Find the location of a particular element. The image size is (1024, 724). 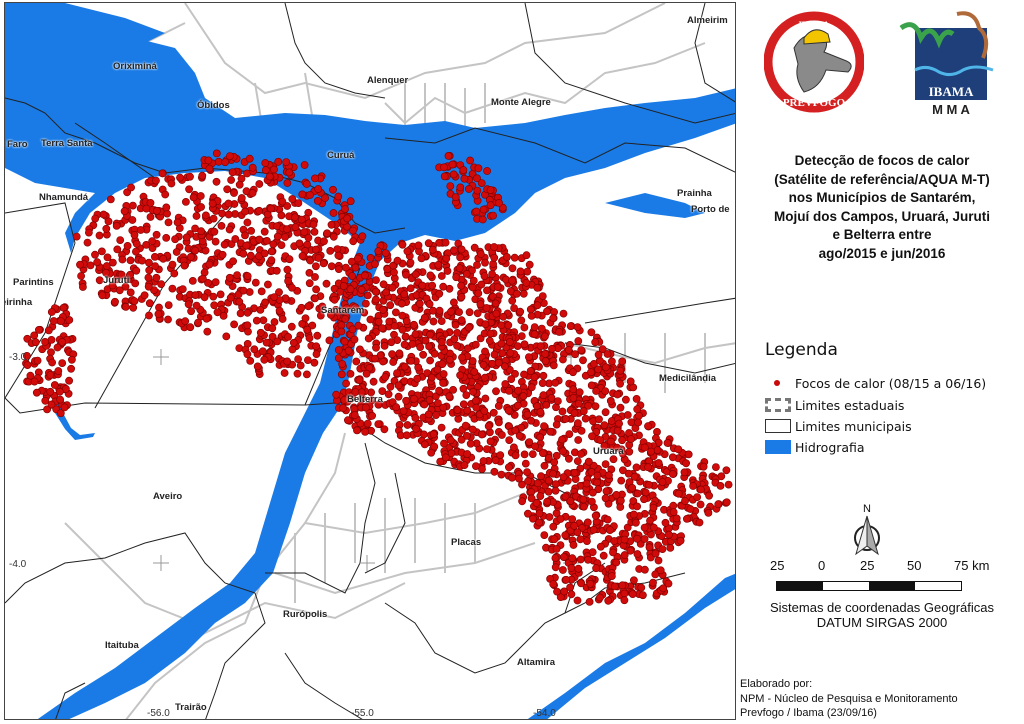

place-label-obidos: Óbidos is located at coordinates (213, 105).